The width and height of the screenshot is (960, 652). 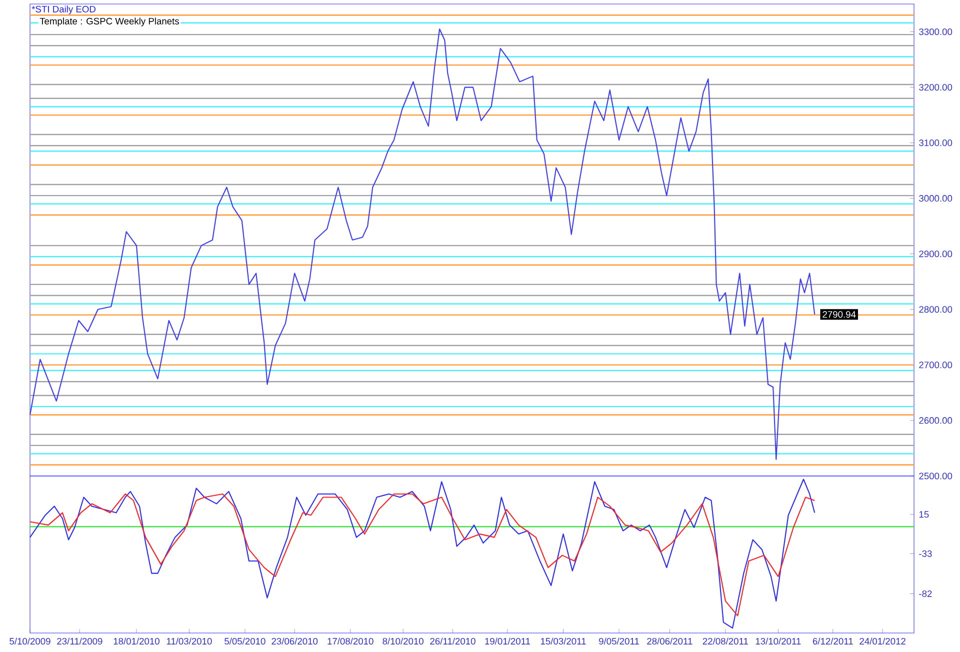 What do you see at coordinates (507, 641) in the screenshot?
I see `x-tick-label: 19/01/2011` at bounding box center [507, 641].